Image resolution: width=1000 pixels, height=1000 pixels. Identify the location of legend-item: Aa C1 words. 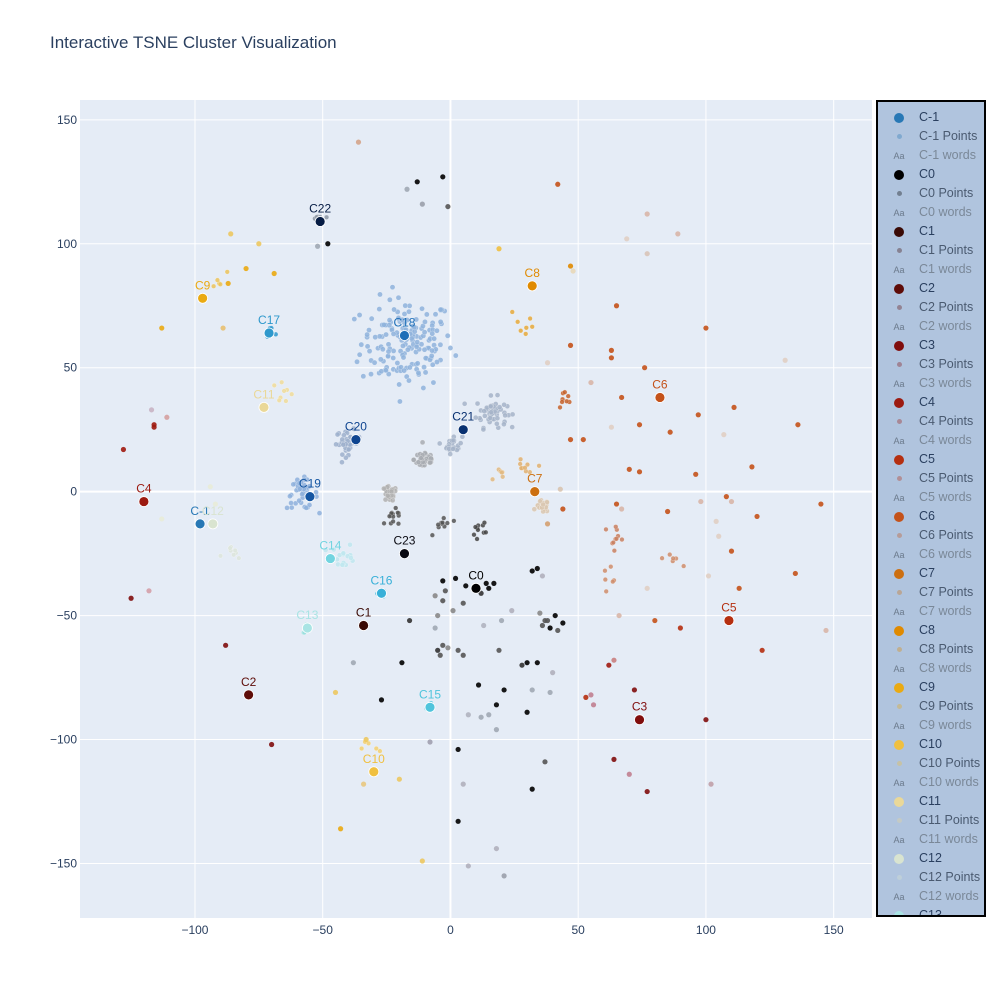
(931, 269).